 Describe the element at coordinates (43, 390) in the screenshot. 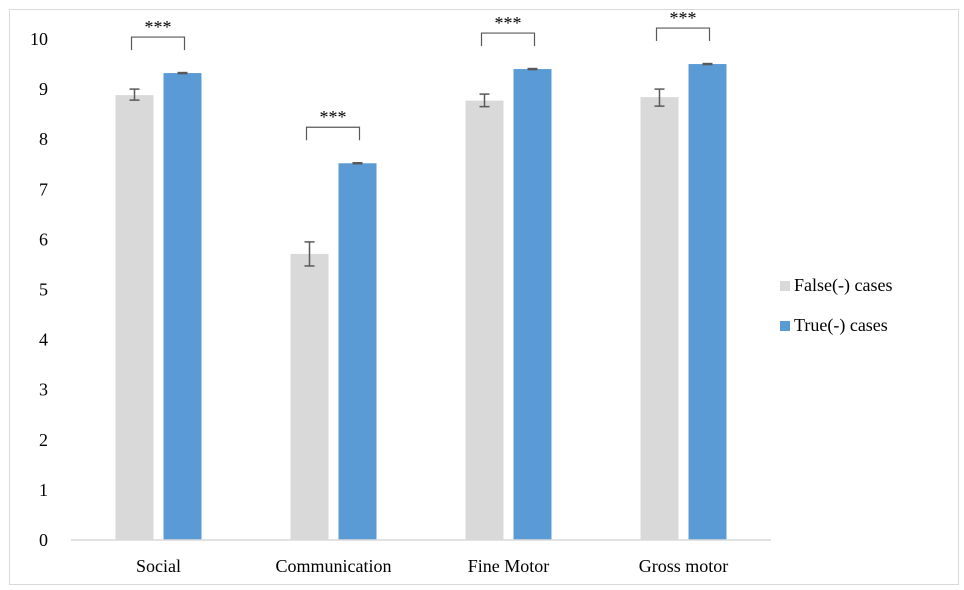

I see `y-tick-label: 3` at that location.